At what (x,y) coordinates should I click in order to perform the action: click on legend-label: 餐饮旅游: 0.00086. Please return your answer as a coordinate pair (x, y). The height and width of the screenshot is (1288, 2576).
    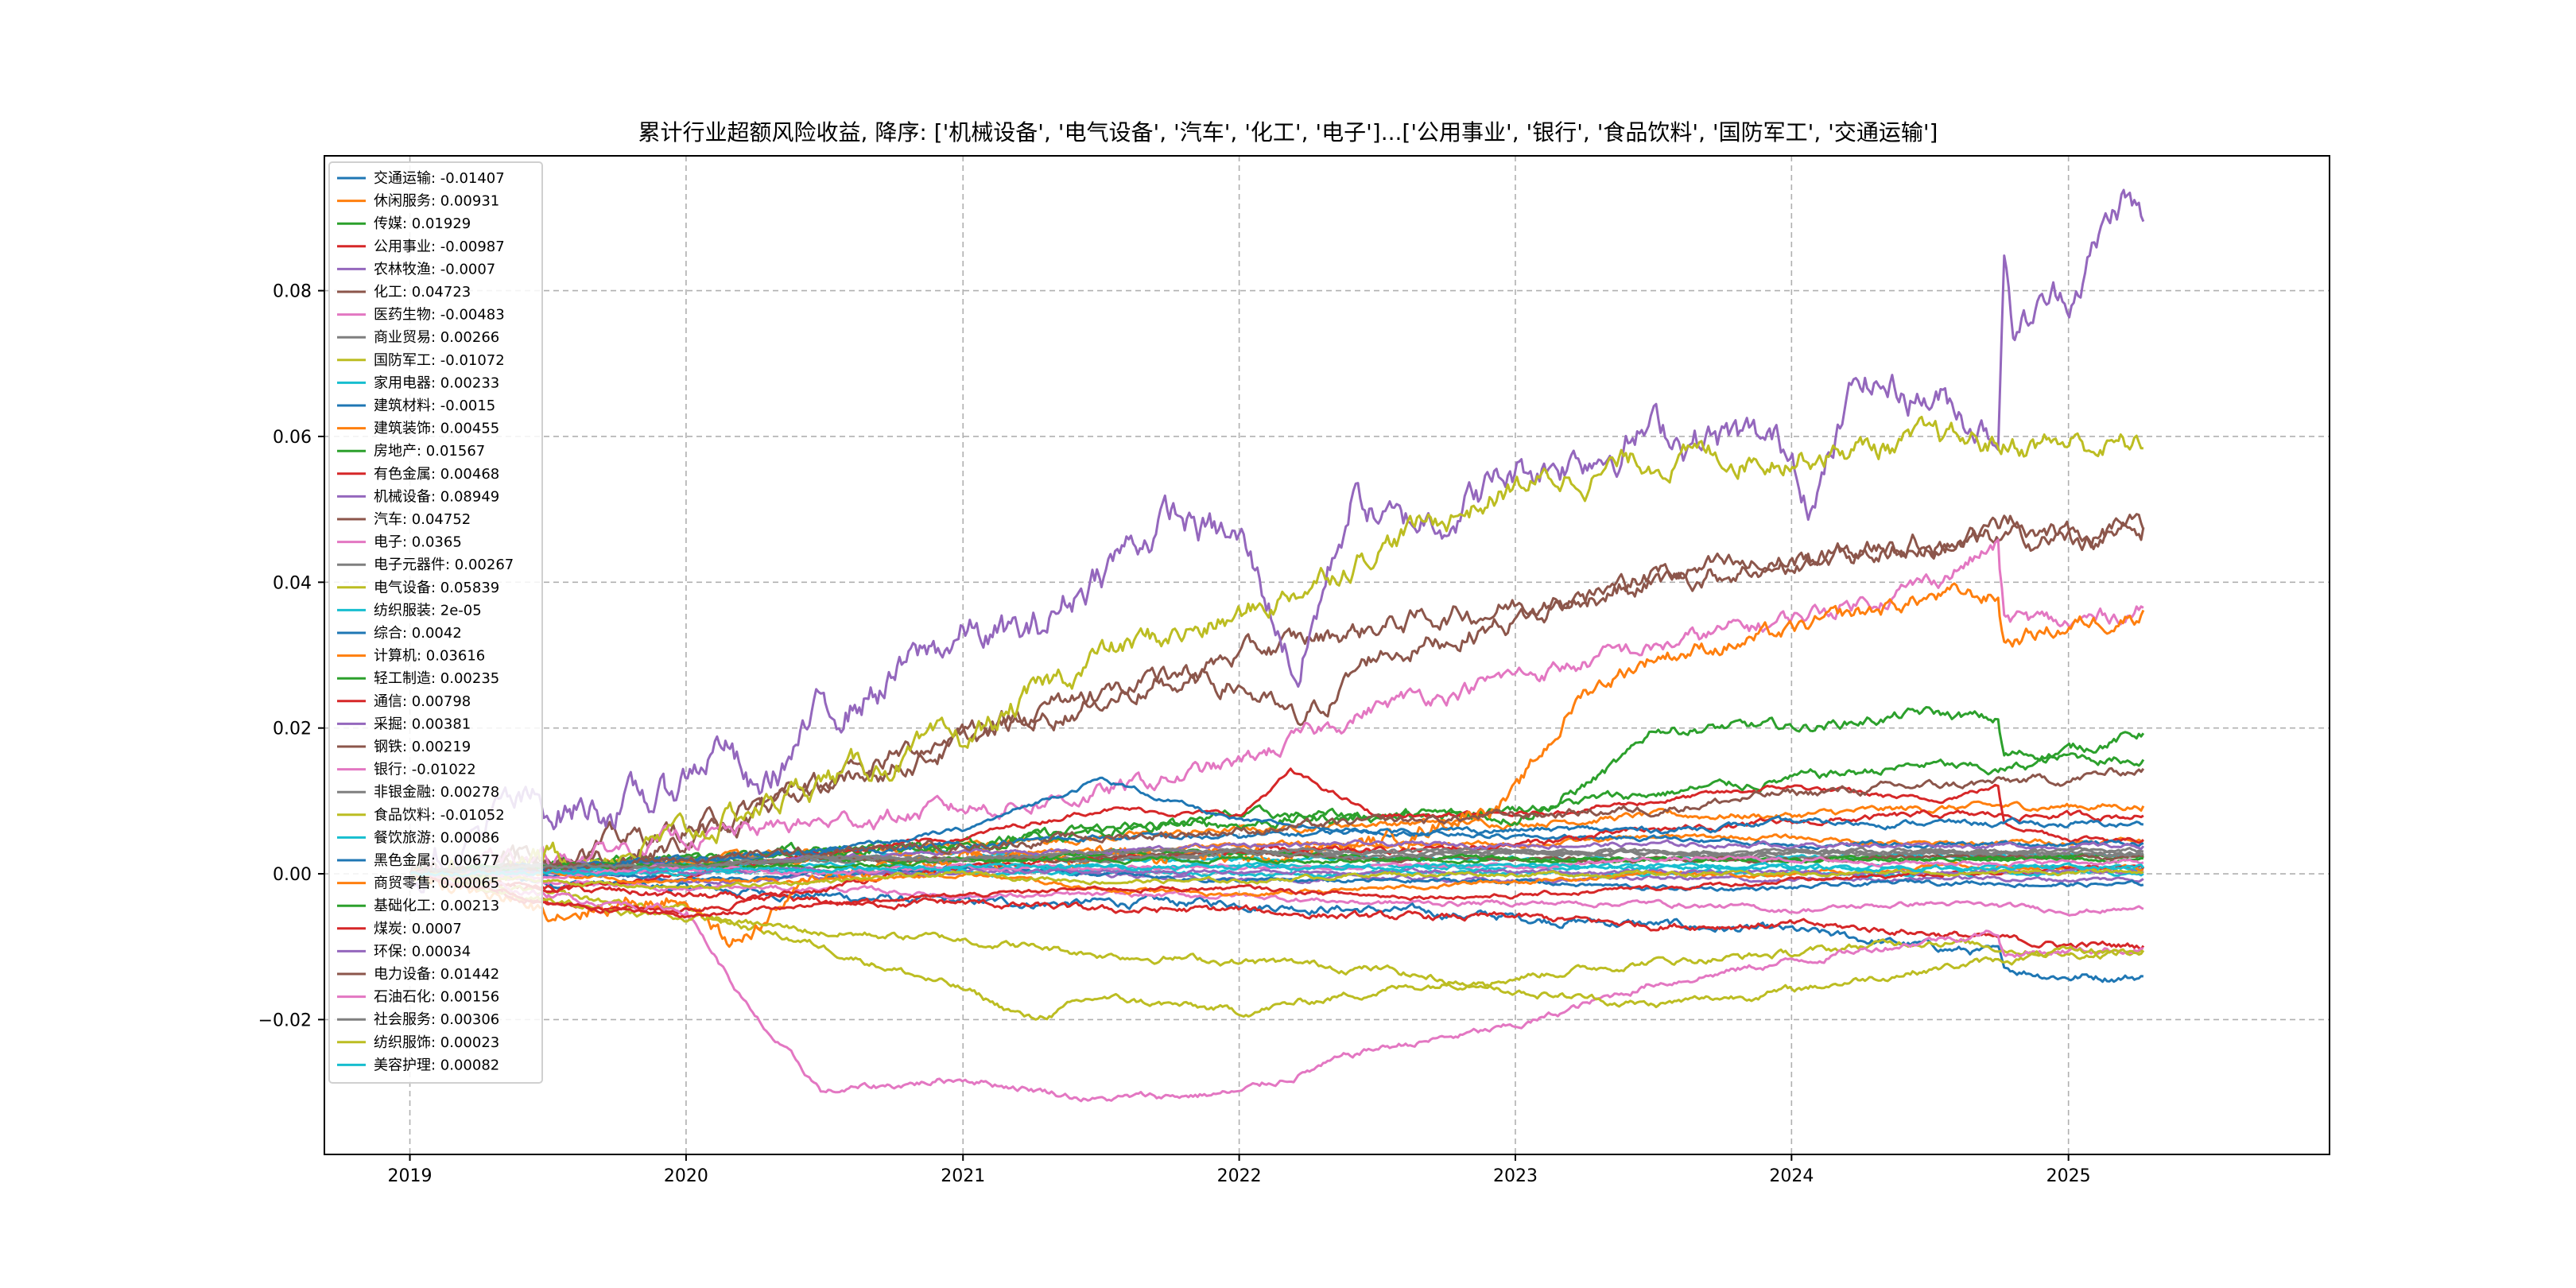
    Looking at the image, I should click on (437, 838).